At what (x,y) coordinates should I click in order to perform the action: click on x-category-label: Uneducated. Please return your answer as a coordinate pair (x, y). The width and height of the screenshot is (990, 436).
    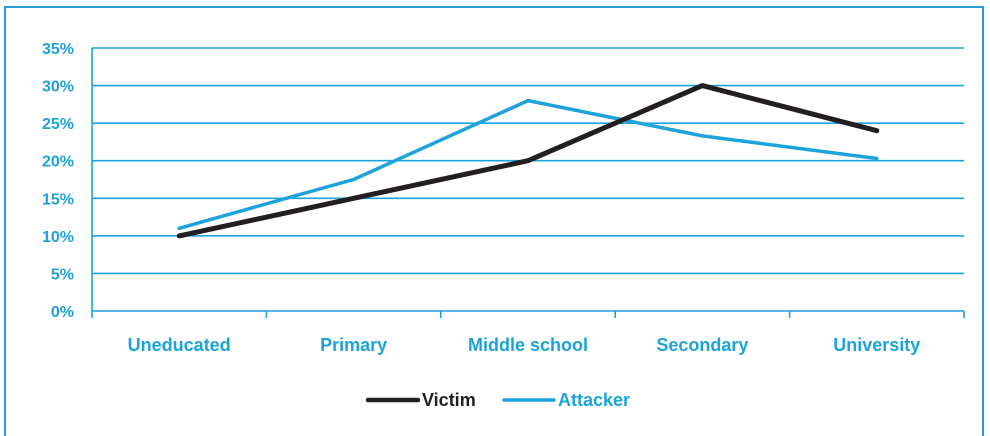
    Looking at the image, I should click on (179, 345).